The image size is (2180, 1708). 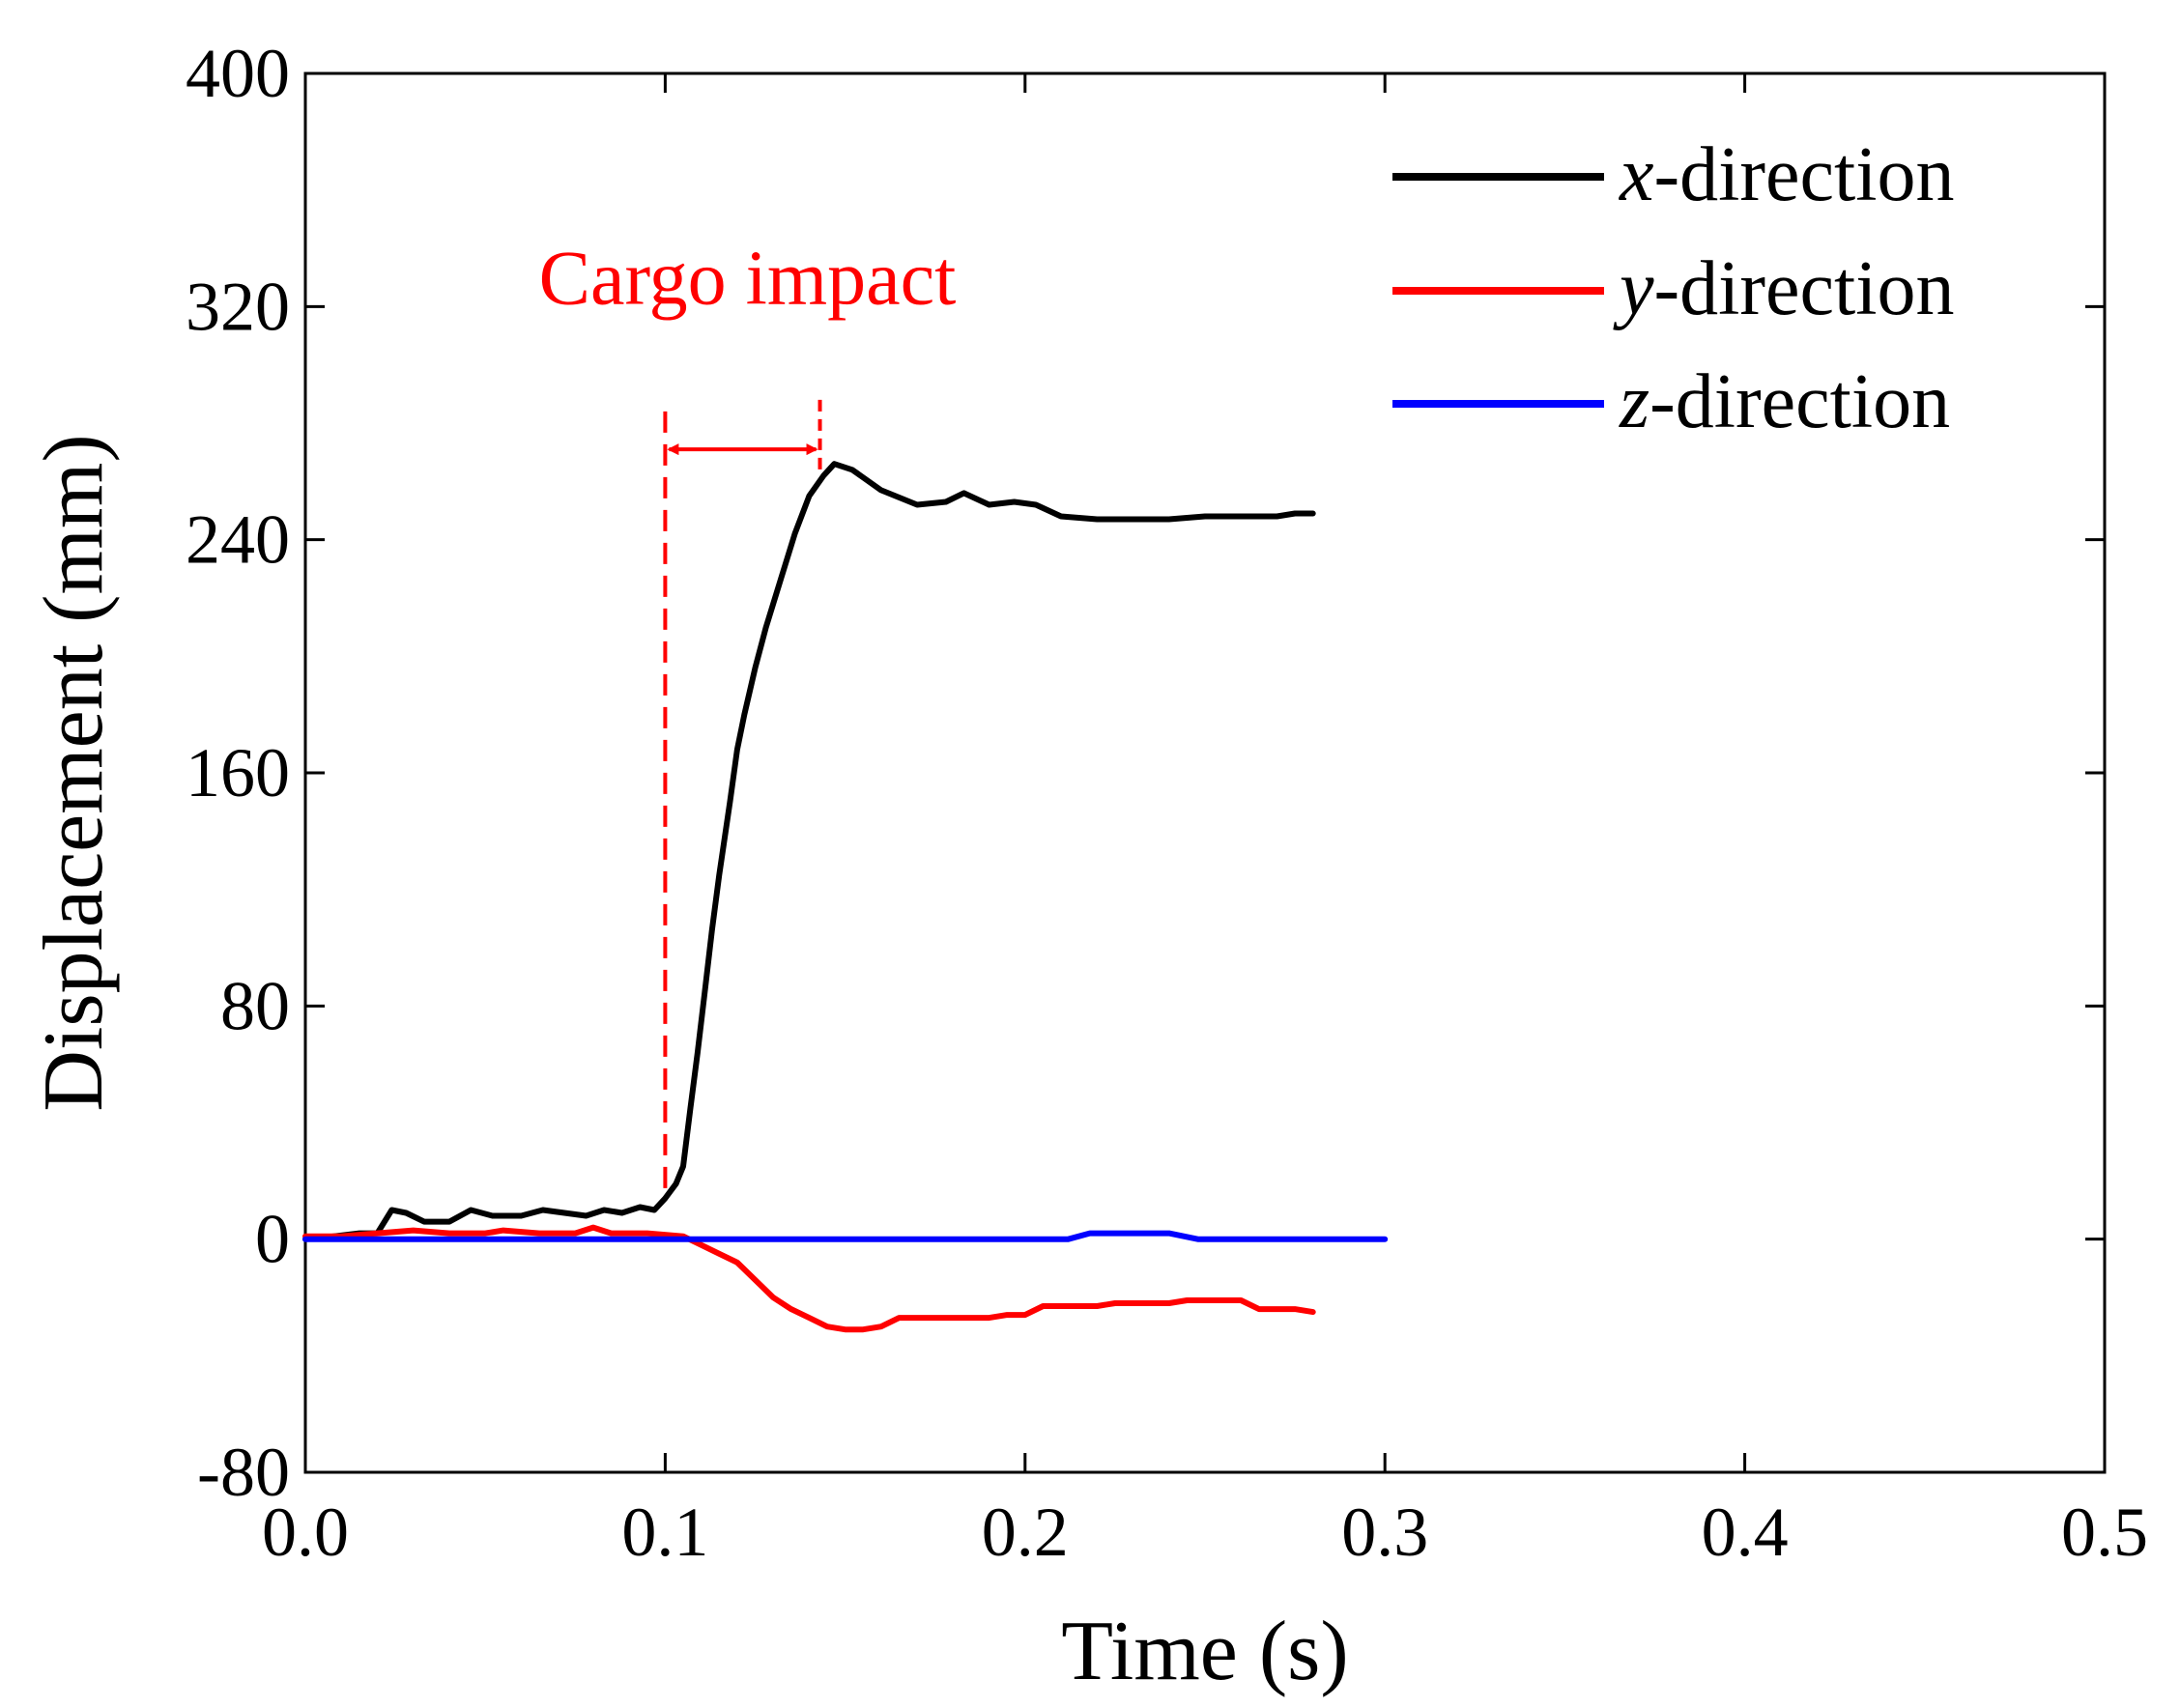 I want to click on annotation-label: Cargo impact, so click(x=748, y=278).